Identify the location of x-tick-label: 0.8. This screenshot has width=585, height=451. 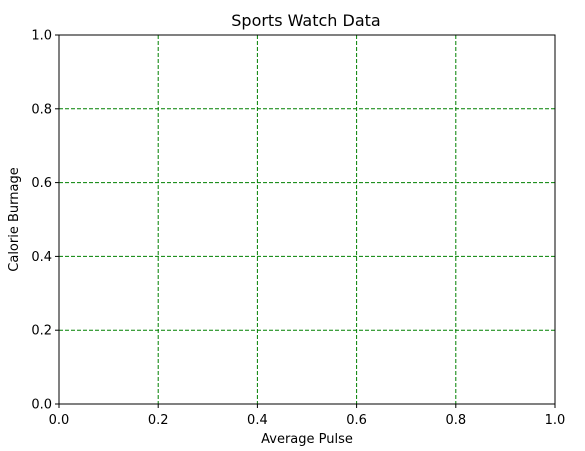
(455, 420).